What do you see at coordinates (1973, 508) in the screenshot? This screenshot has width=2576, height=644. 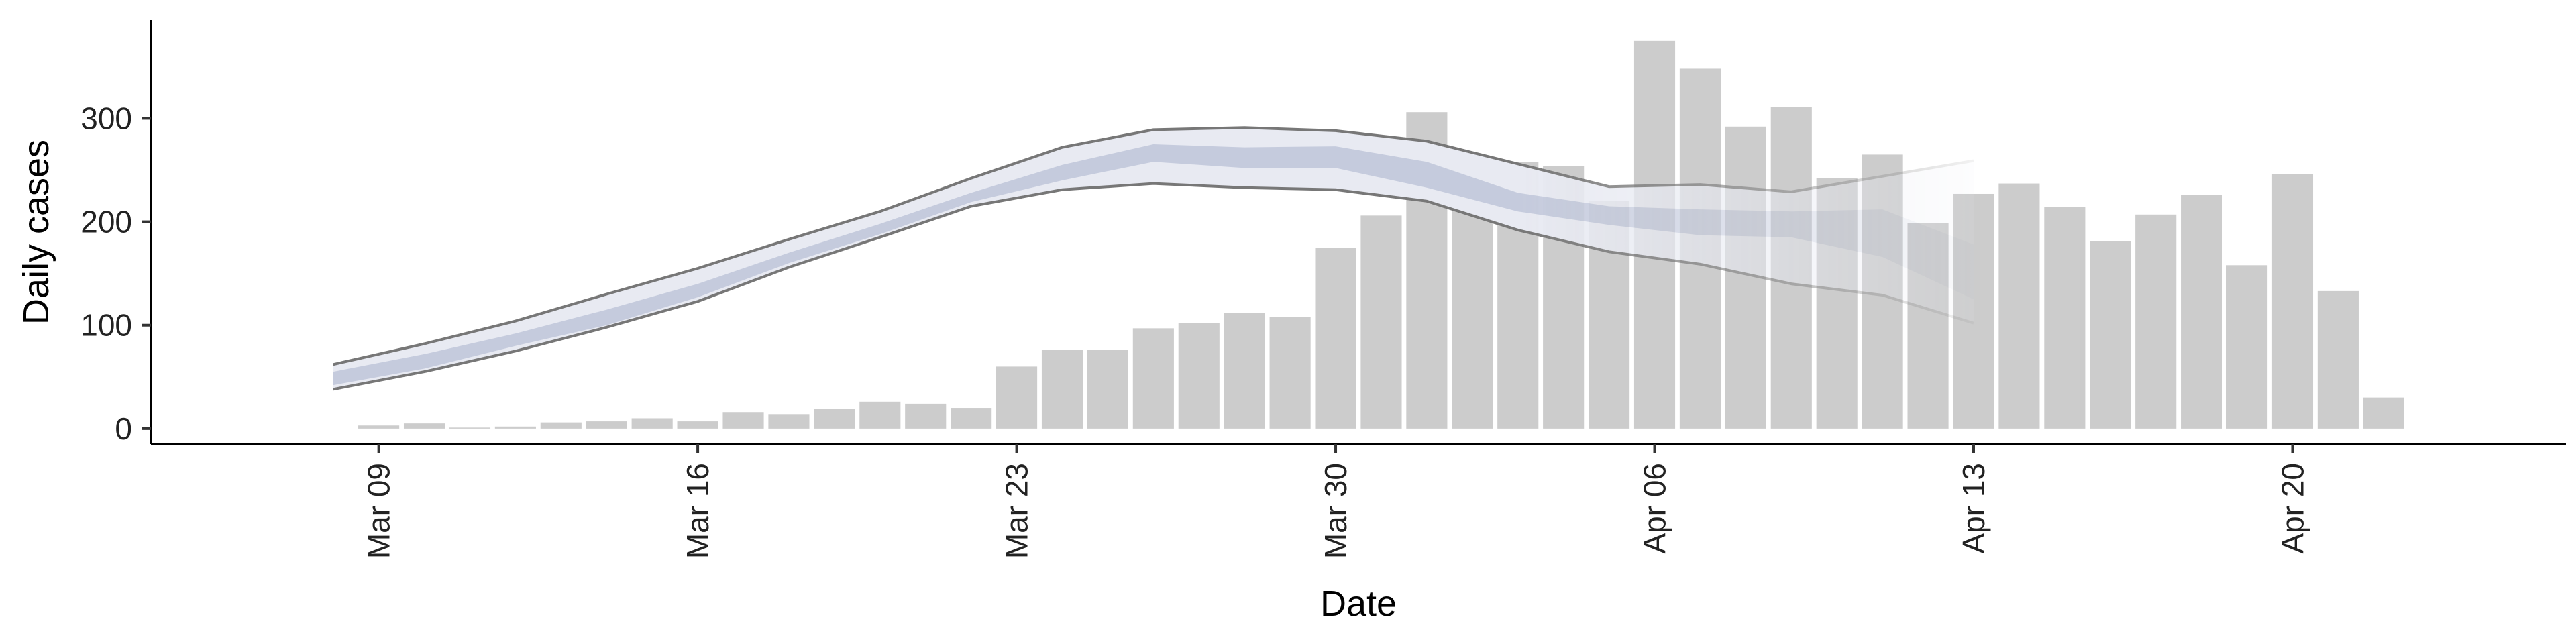 I see `x-tick-label: Apr 13` at bounding box center [1973, 508].